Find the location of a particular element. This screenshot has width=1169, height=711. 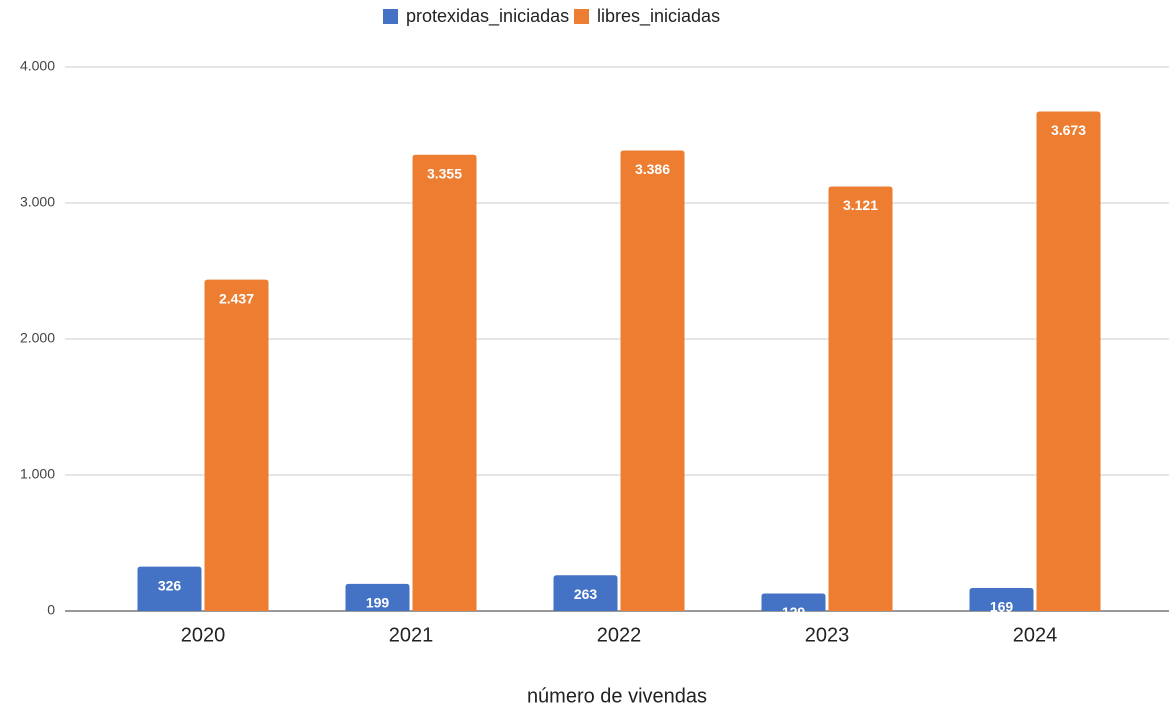

data-label: 3.355 is located at coordinates (444, 173).